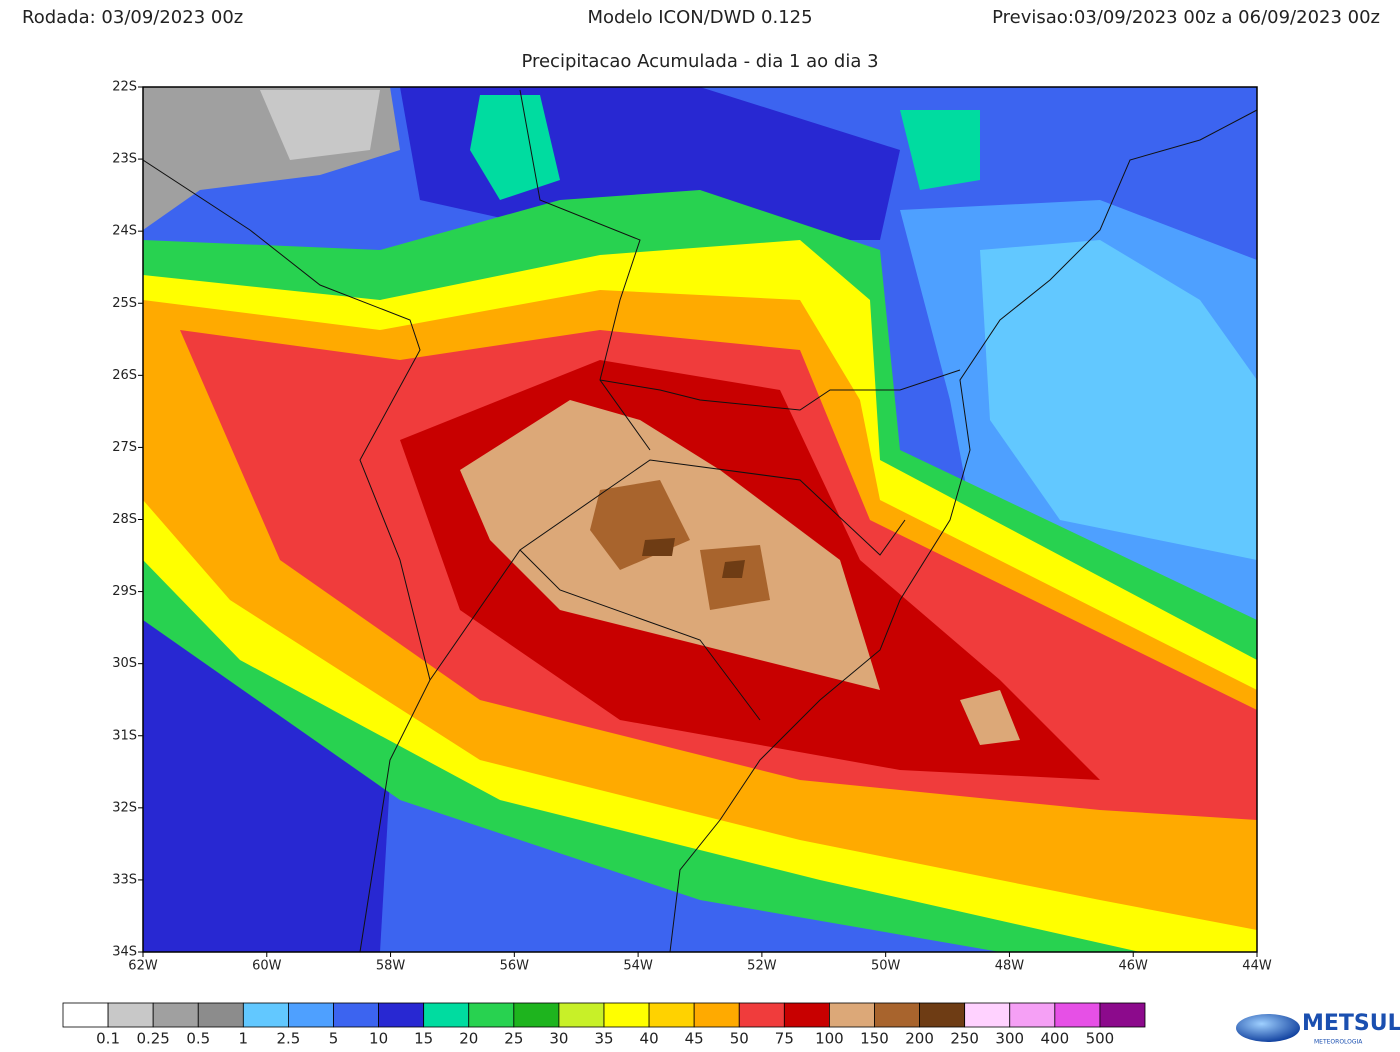 This screenshot has height=1052, width=1400. Describe the element at coordinates (124, 519) in the screenshot. I see `lat-label: 28S` at that location.